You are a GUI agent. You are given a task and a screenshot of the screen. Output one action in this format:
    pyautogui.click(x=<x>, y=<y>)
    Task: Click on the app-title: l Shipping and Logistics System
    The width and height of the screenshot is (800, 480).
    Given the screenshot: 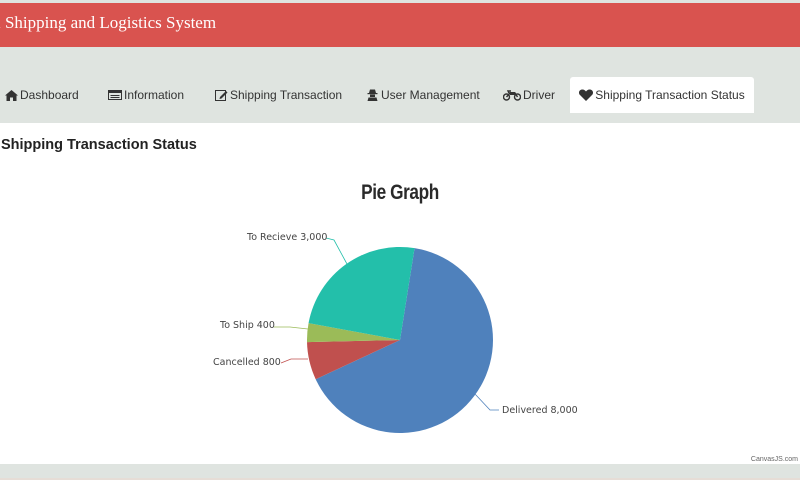 What is the action you would take?
    pyautogui.click(x=108, y=22)
    